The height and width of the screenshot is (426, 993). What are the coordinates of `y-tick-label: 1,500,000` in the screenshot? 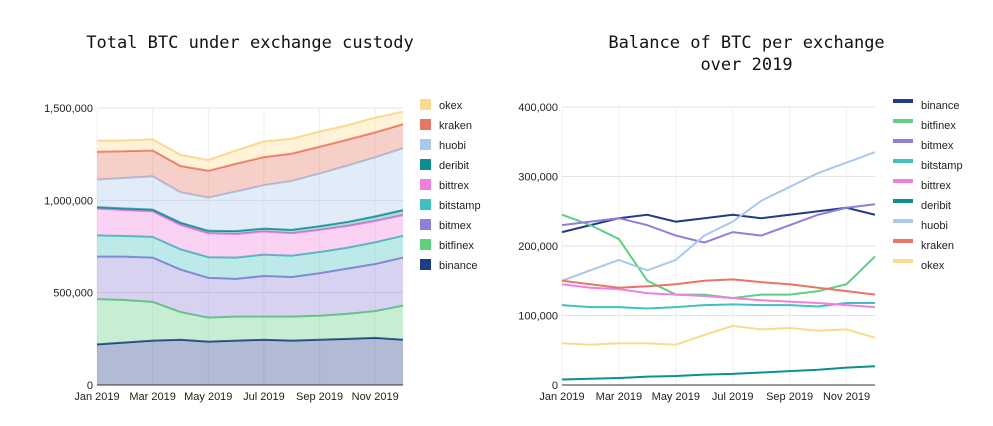 It's located at (68, 109).